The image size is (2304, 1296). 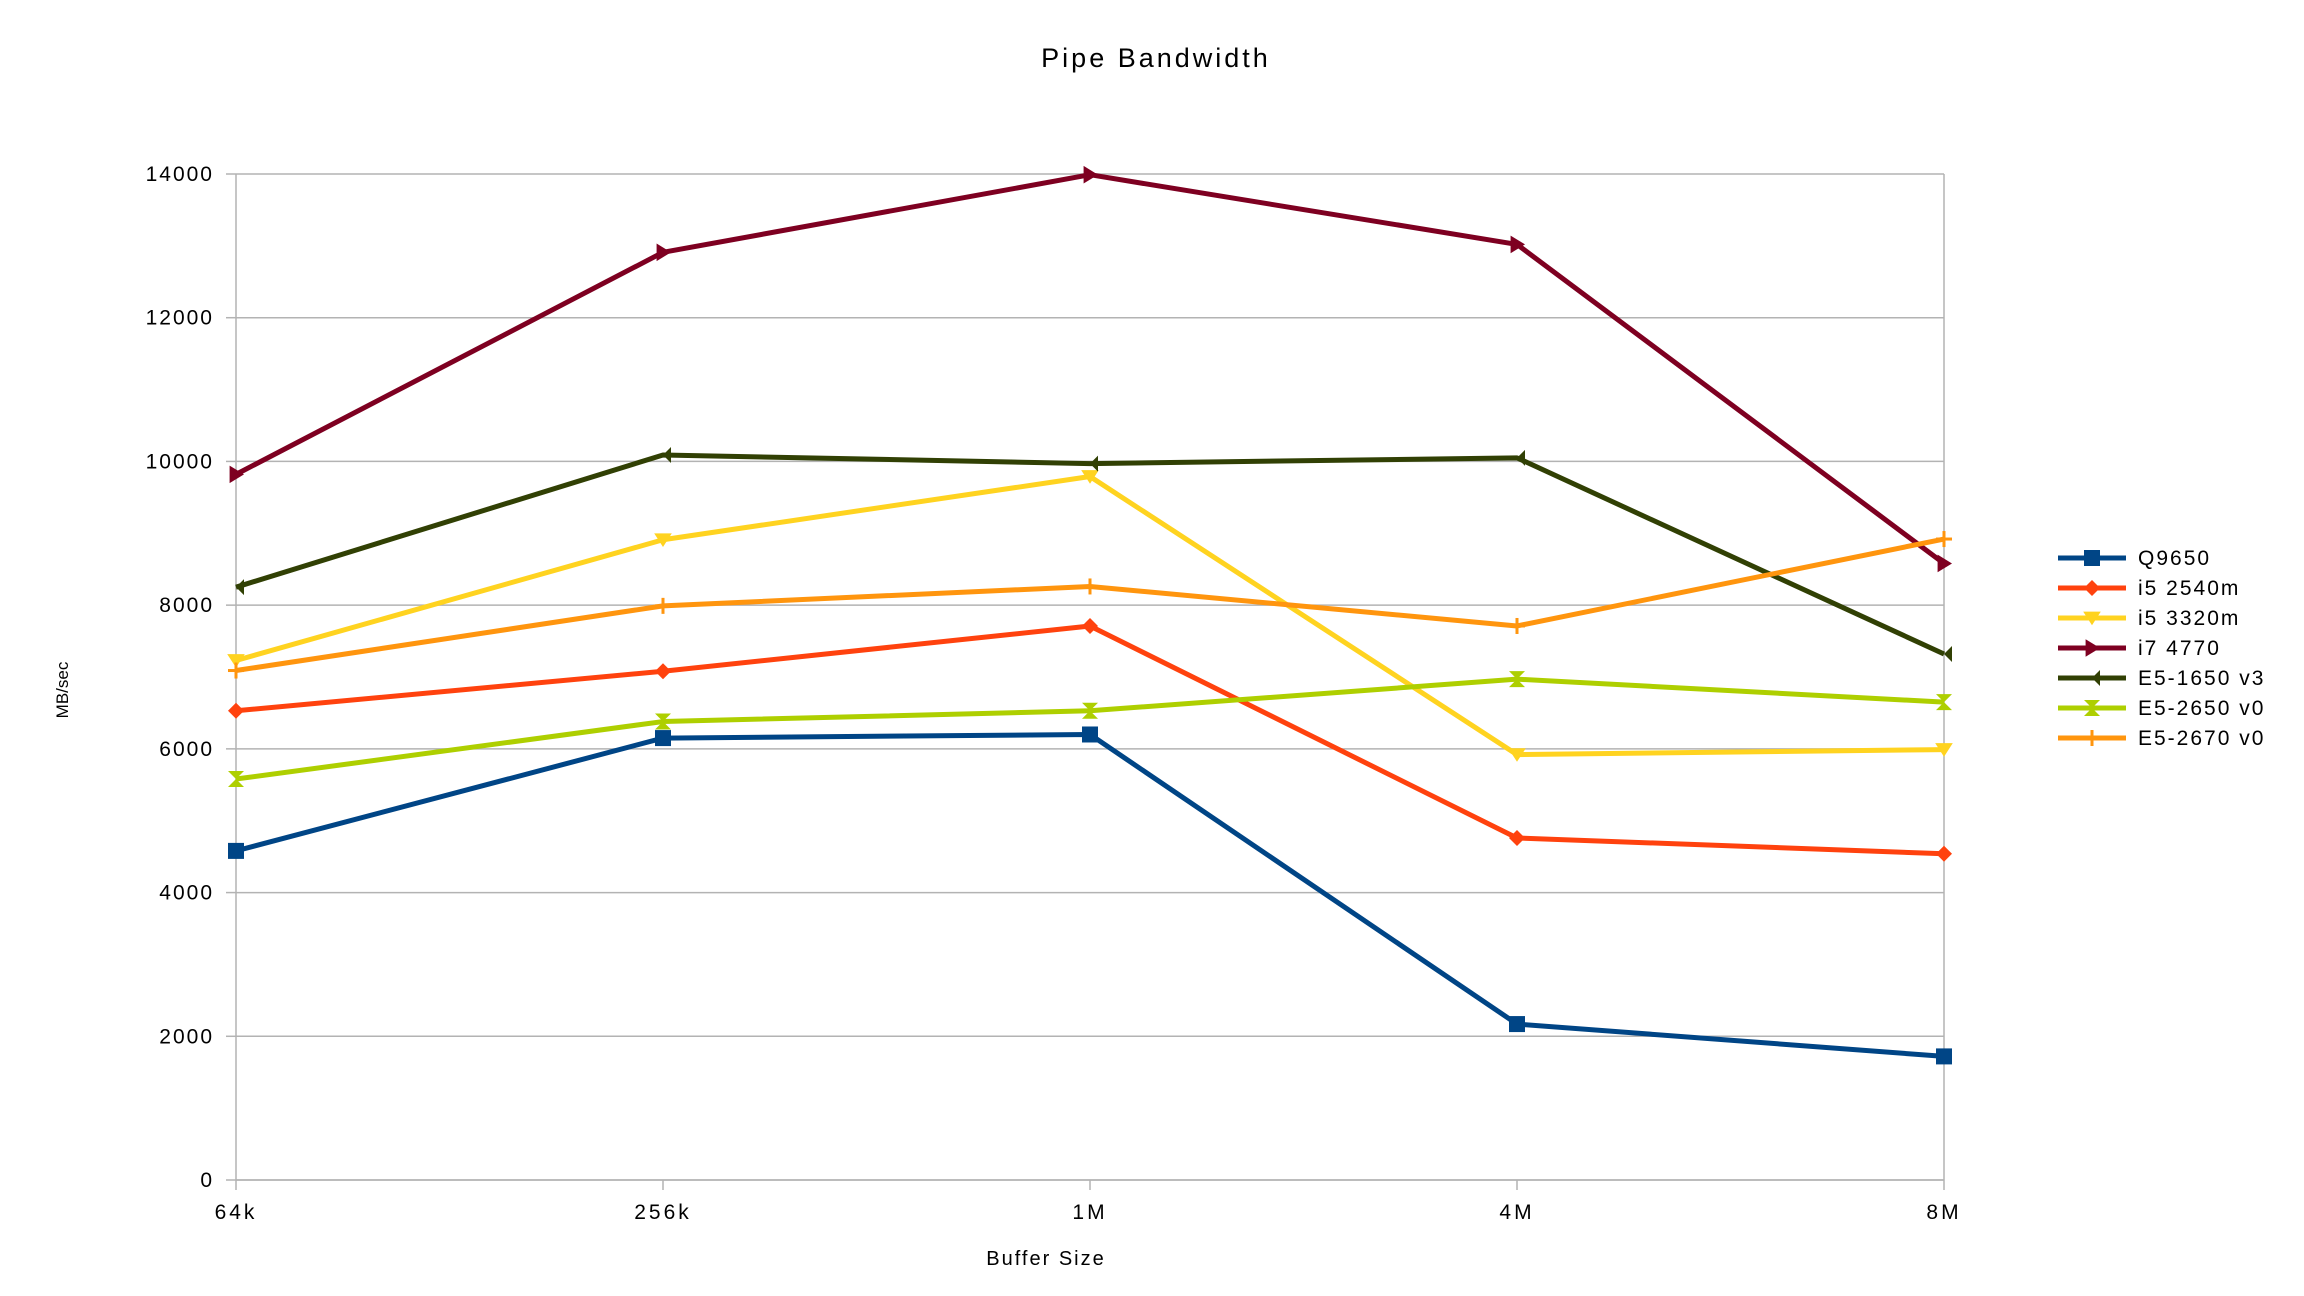 I want to click on series-e5-1650-v3, so click(x=1090, y=554).